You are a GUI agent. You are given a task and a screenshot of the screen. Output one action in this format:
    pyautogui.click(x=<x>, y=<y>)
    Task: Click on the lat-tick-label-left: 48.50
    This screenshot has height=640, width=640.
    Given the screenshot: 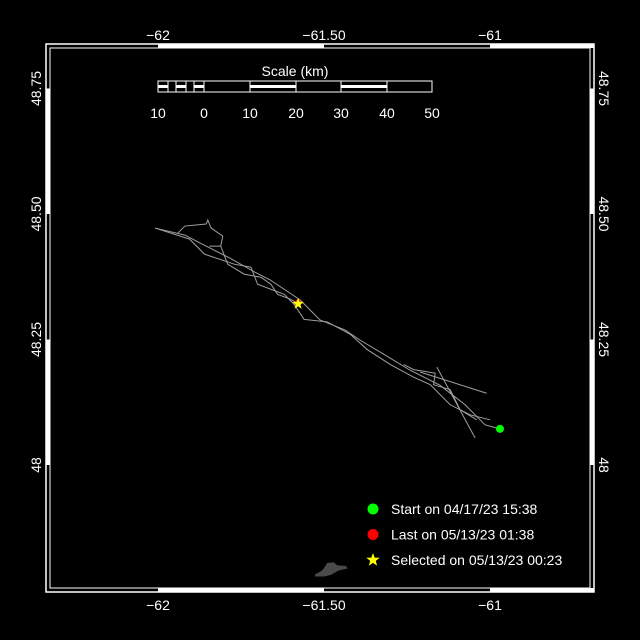 What is the action you would take?
    pyautogui.click(x=36, y=213)
    